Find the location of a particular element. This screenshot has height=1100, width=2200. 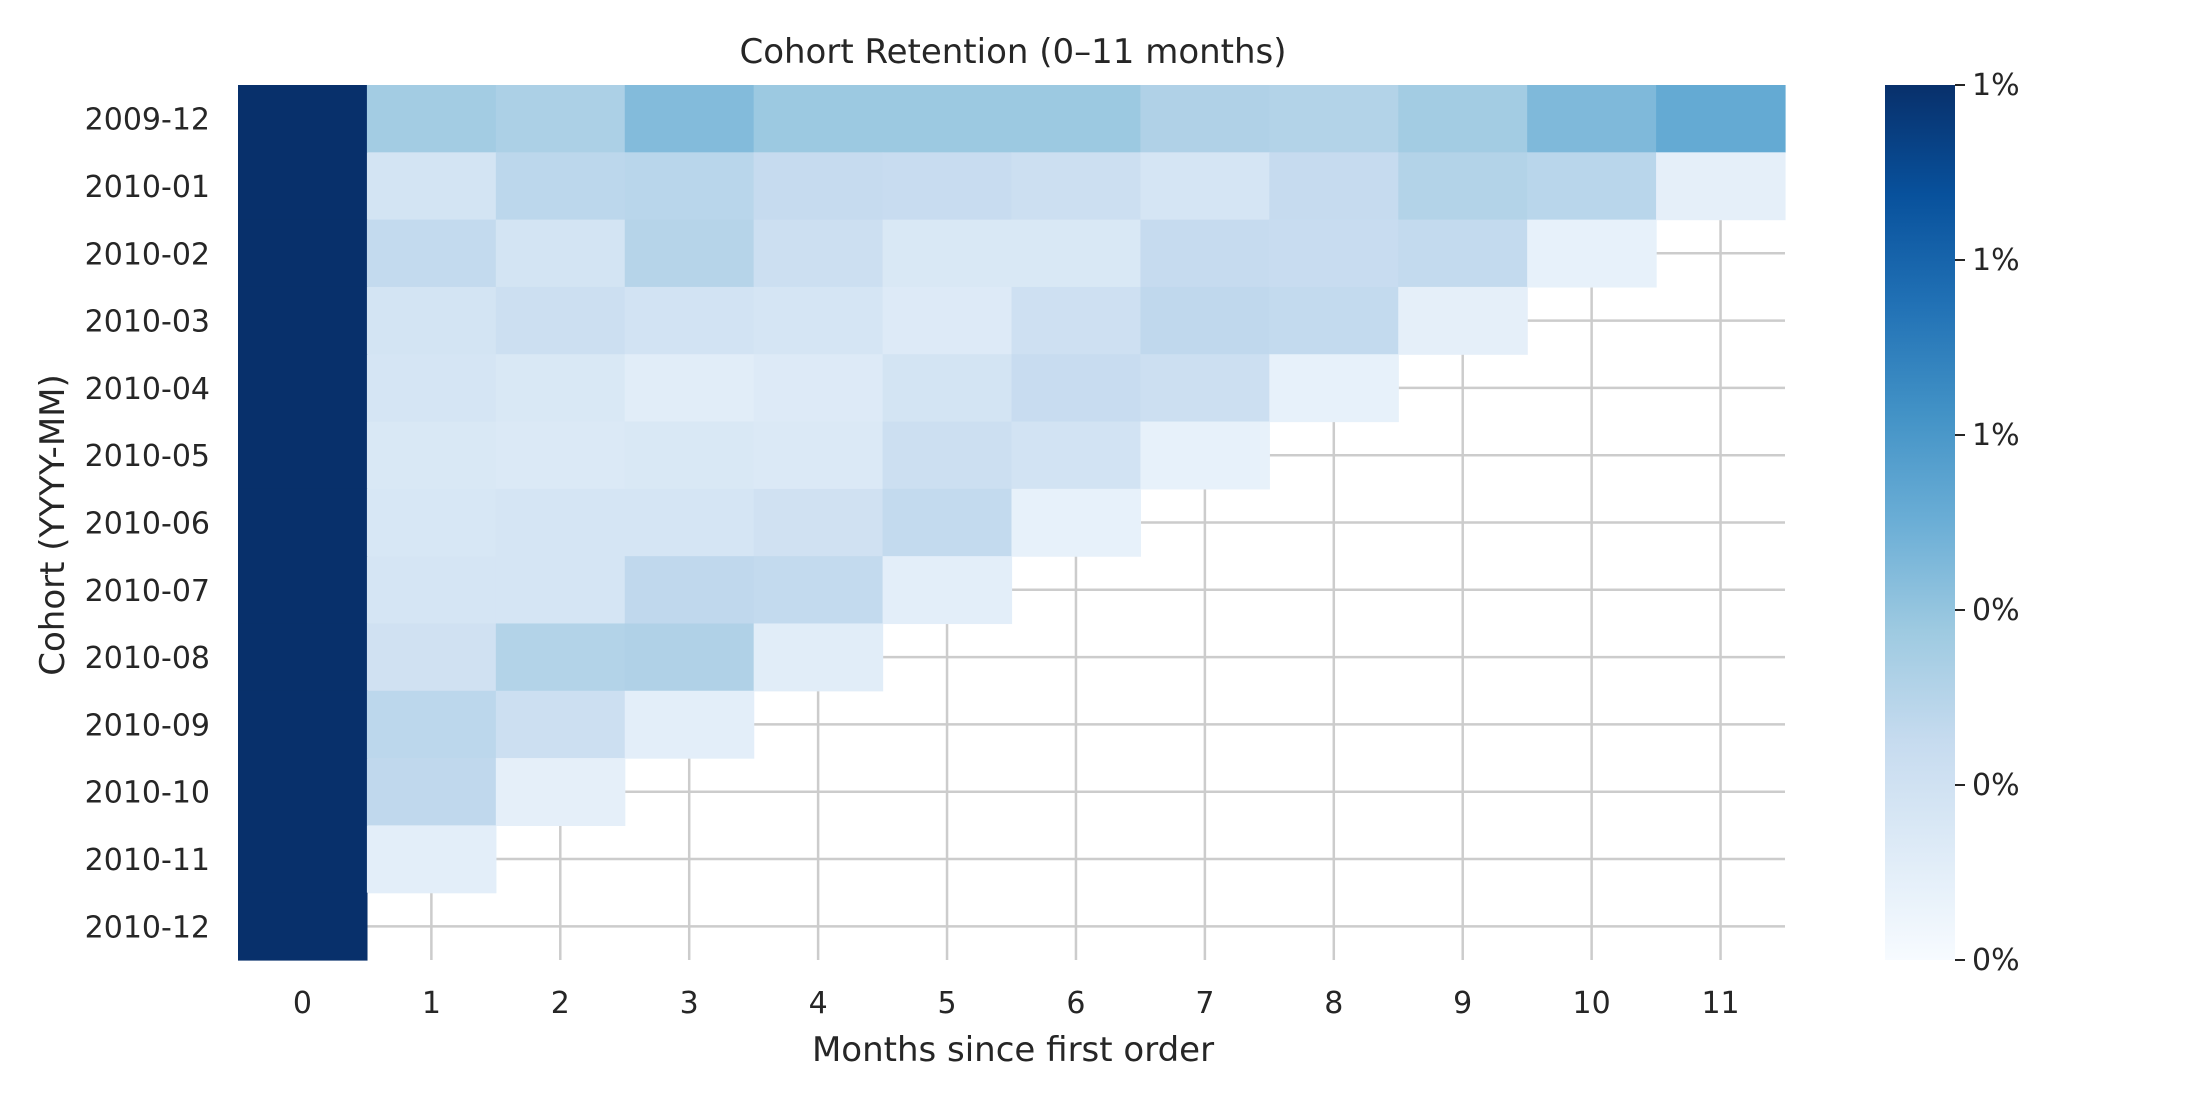

y-tick-label: 2010-07 is located at coordinates (147, 591).